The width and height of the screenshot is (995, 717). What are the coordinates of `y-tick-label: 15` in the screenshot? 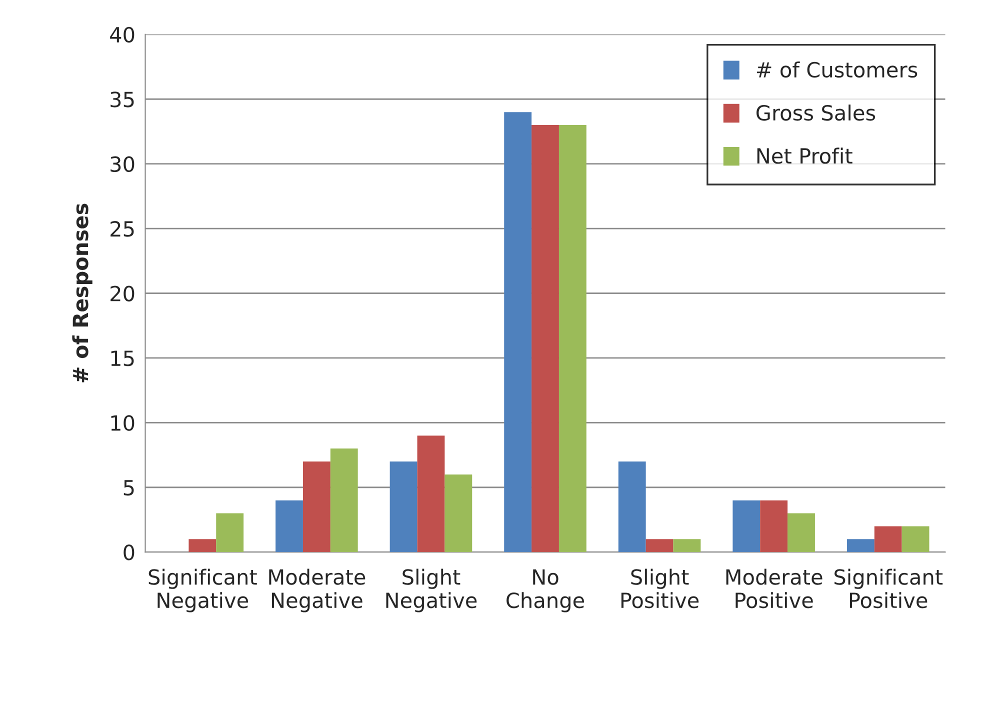 It's located at (122, 358).